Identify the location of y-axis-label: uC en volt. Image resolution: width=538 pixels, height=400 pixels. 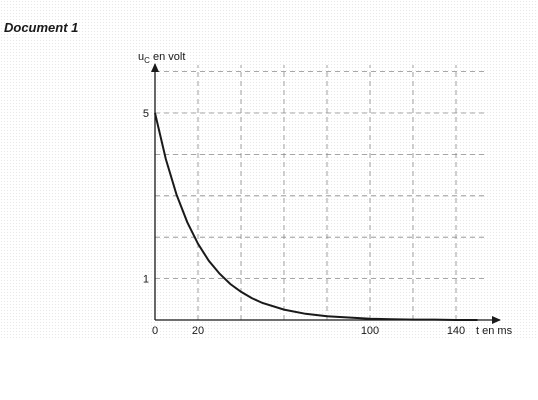
(161, 58).